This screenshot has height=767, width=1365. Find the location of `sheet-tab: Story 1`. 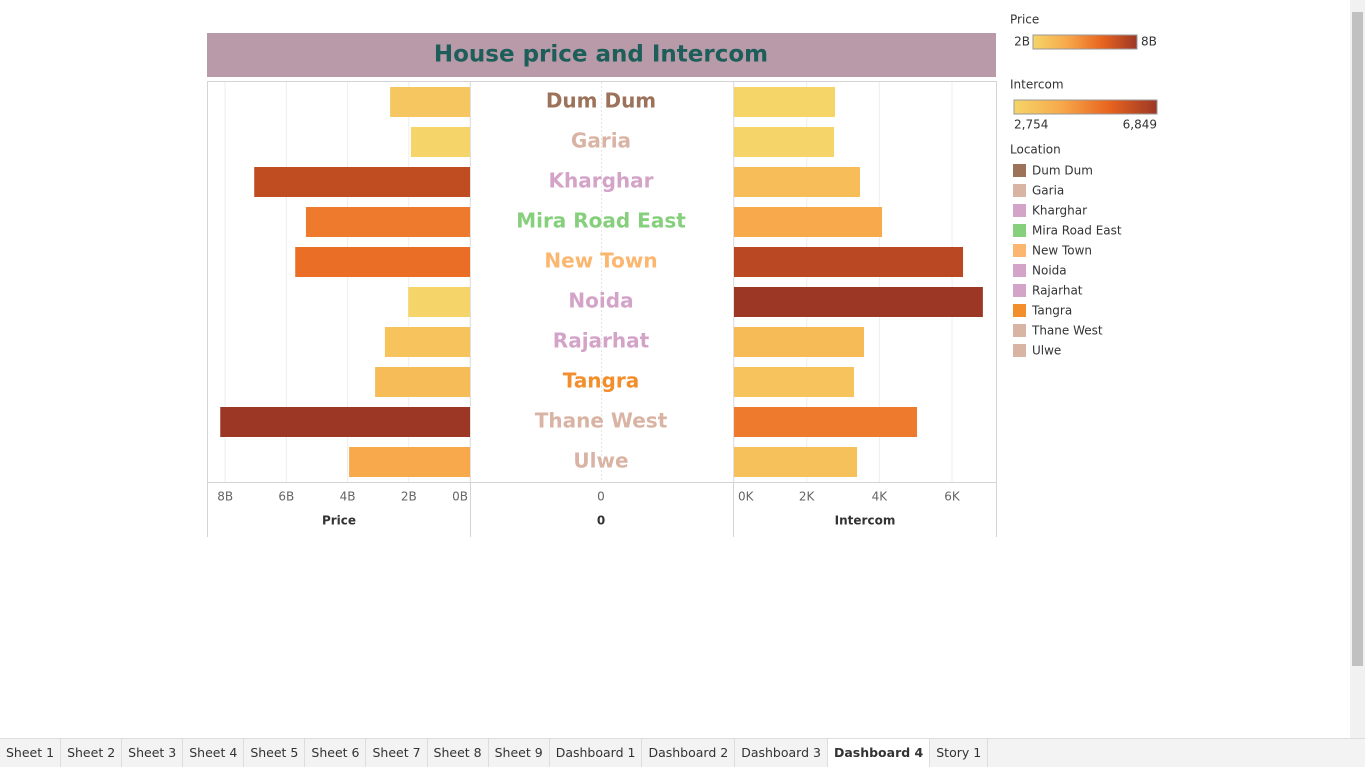

sheet-tab: Story 1 is located at coordinates (959, 753).